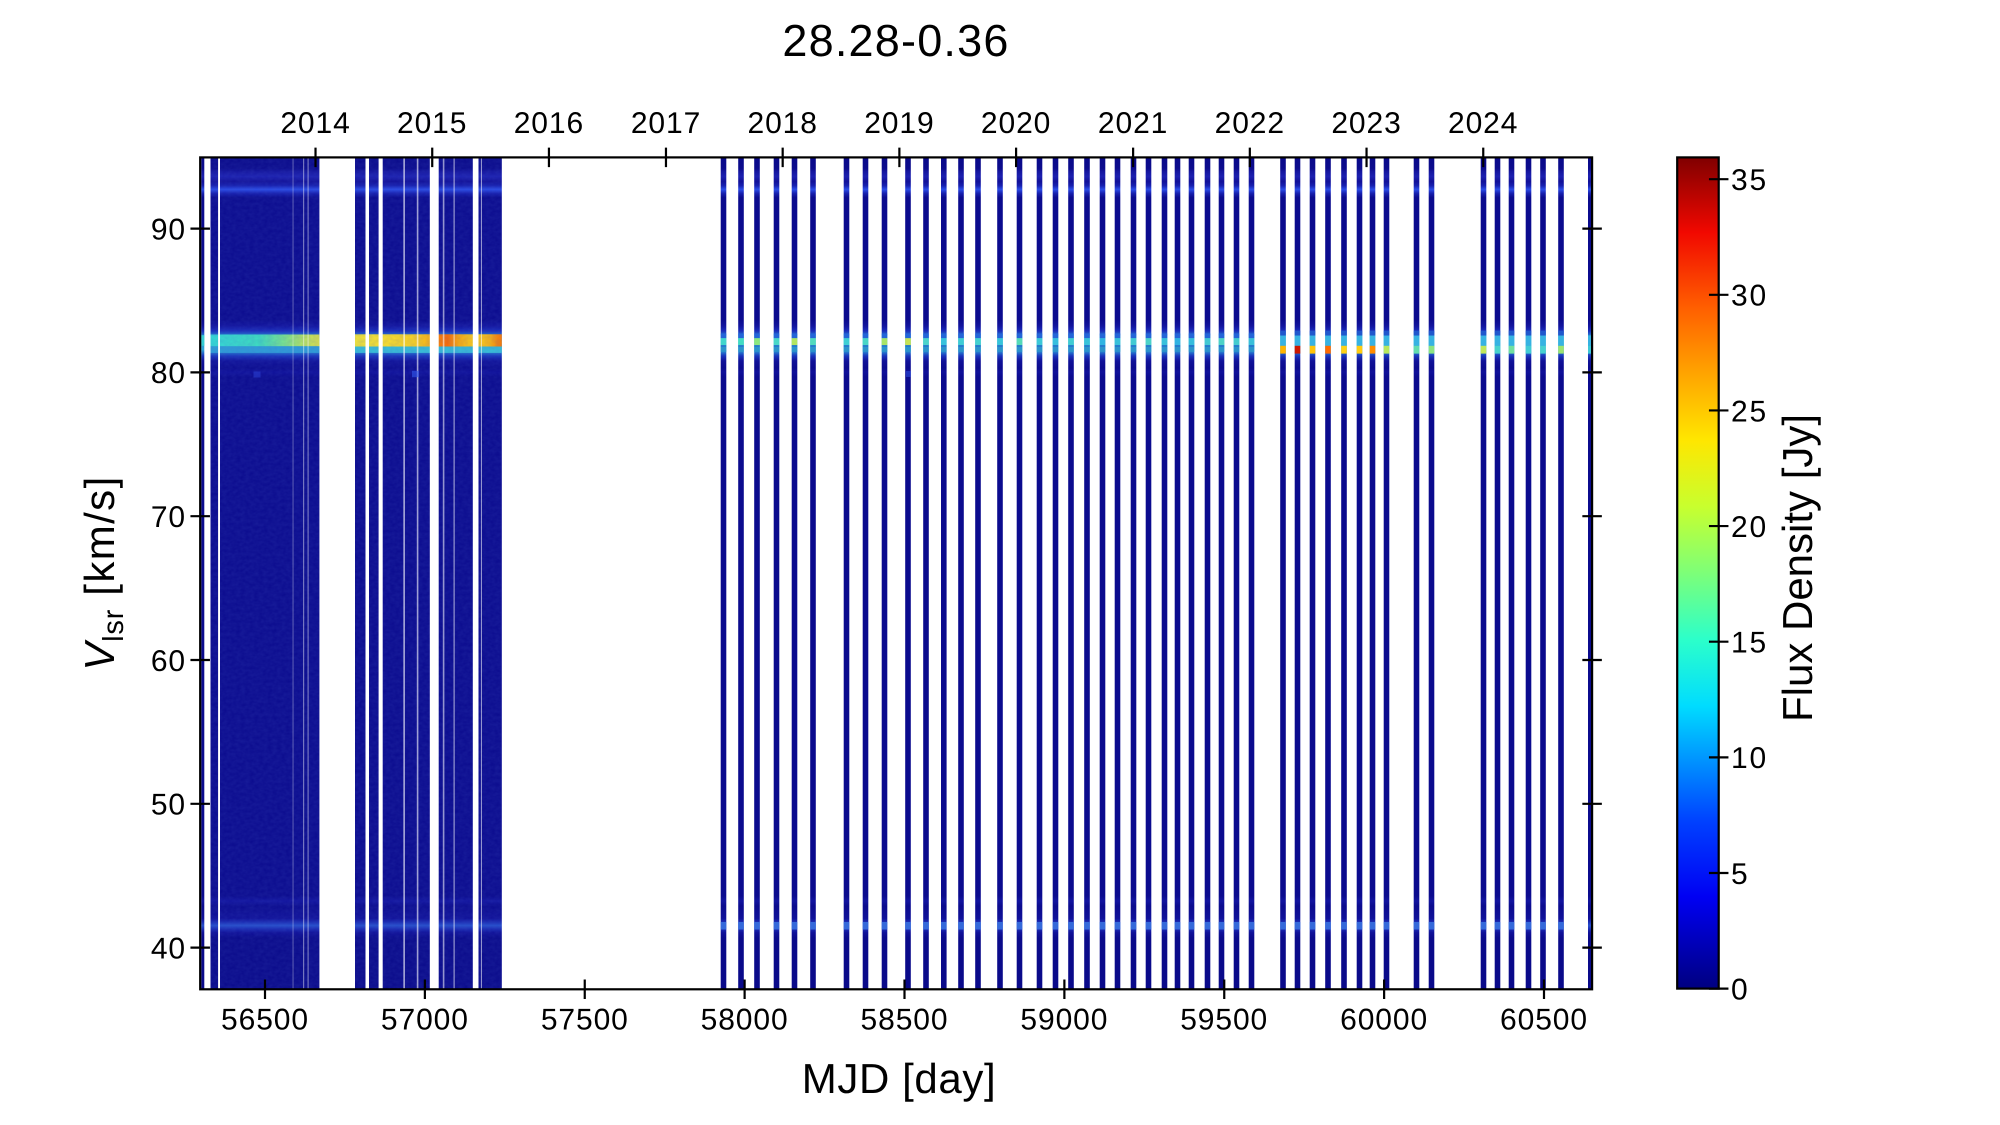 Image resolution: width=2000 pixels, height=1125 pixels. I want to click on svg-text: 2021, so click(1133, 123).